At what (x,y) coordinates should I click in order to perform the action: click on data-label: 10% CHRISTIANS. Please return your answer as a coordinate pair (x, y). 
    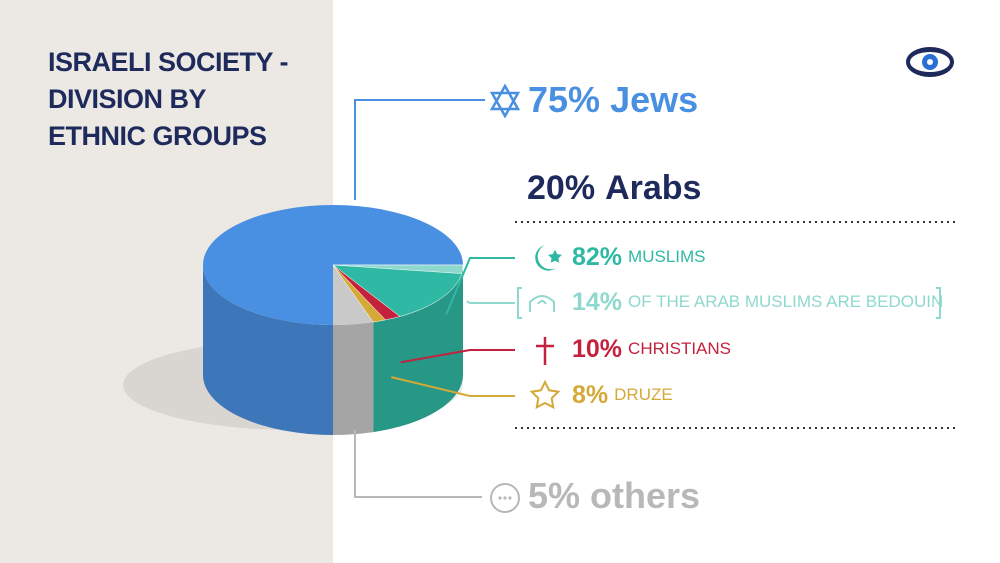
    Looking at the image, I should click on (651, 349).